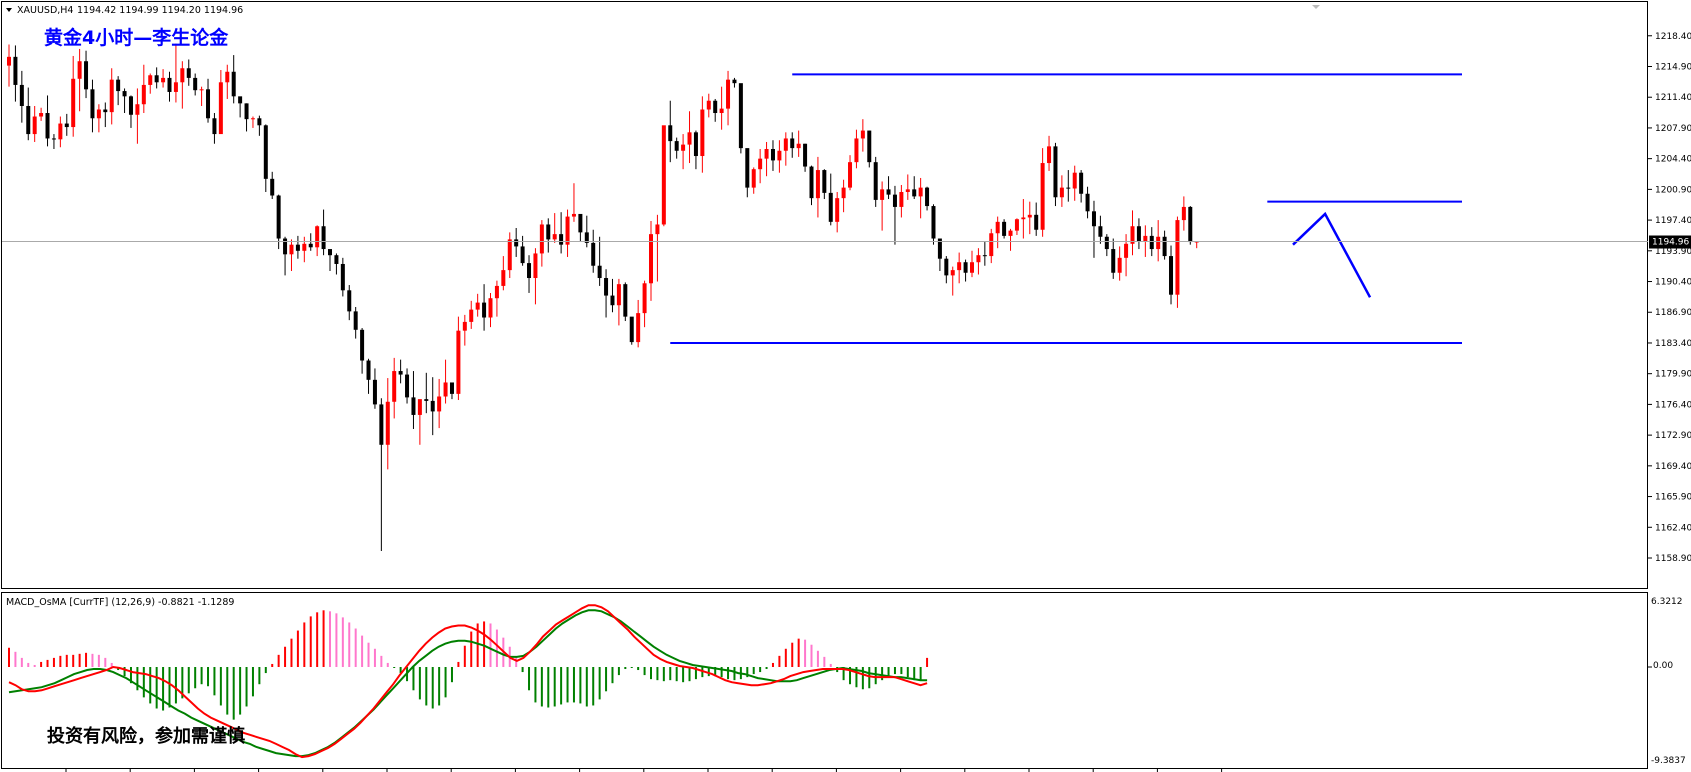  I want to click on indicator-scale-bottom: -9.3837, so click(1668, 761).